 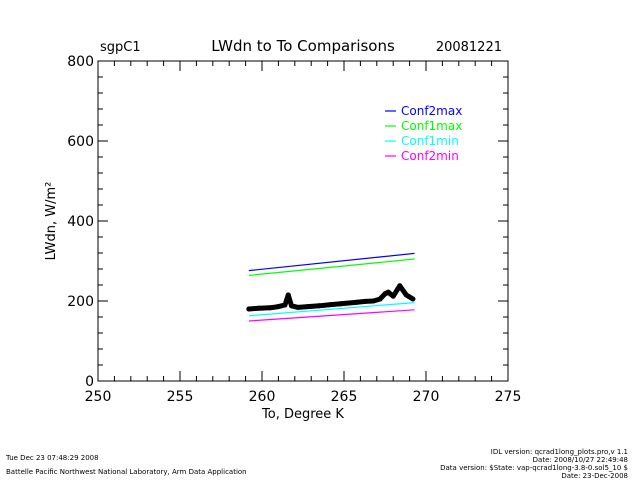 What do you see at coordinates (98, 397) in the screenshot?
I see `x-tick-label: 250` at bounding box center [98, 397].